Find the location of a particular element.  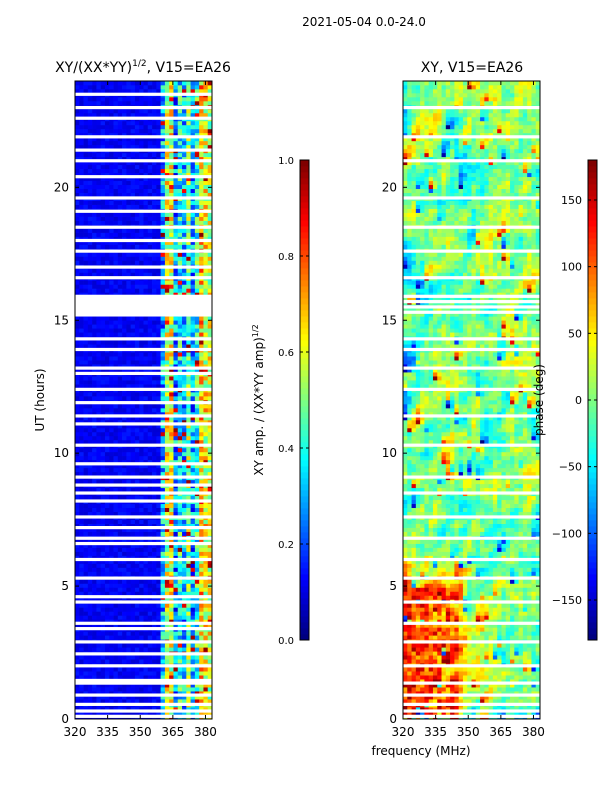

colorbar-tick-label: 1.0 is located at coordinates (286, 161).